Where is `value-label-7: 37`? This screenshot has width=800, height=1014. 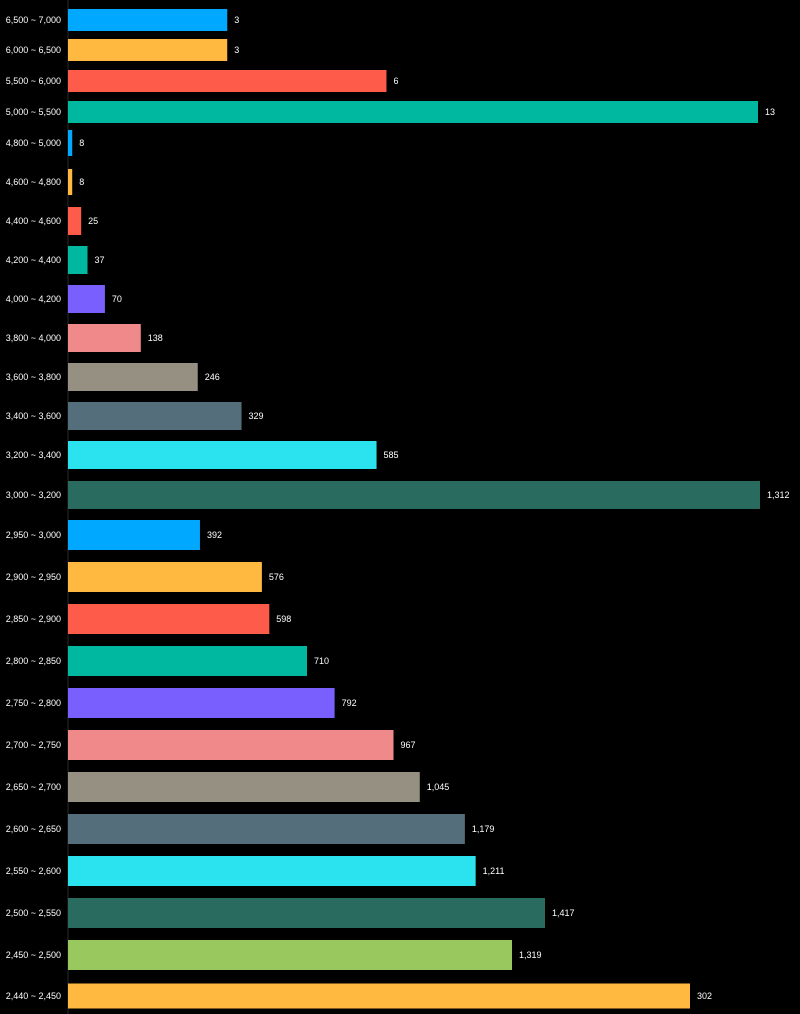 value-label-7: 37 is located at coordinates (100, 260).